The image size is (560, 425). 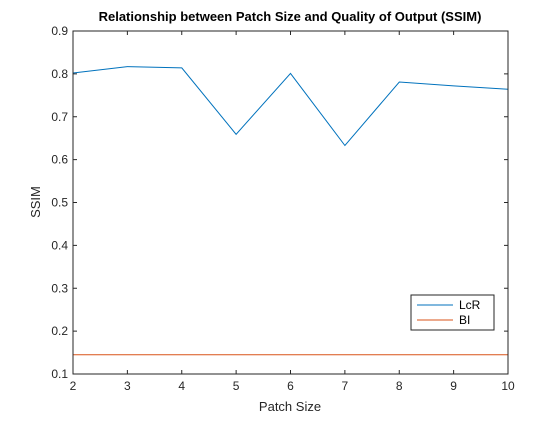 I want to click on x-tick-label: 3, so click(x=127, y=386).